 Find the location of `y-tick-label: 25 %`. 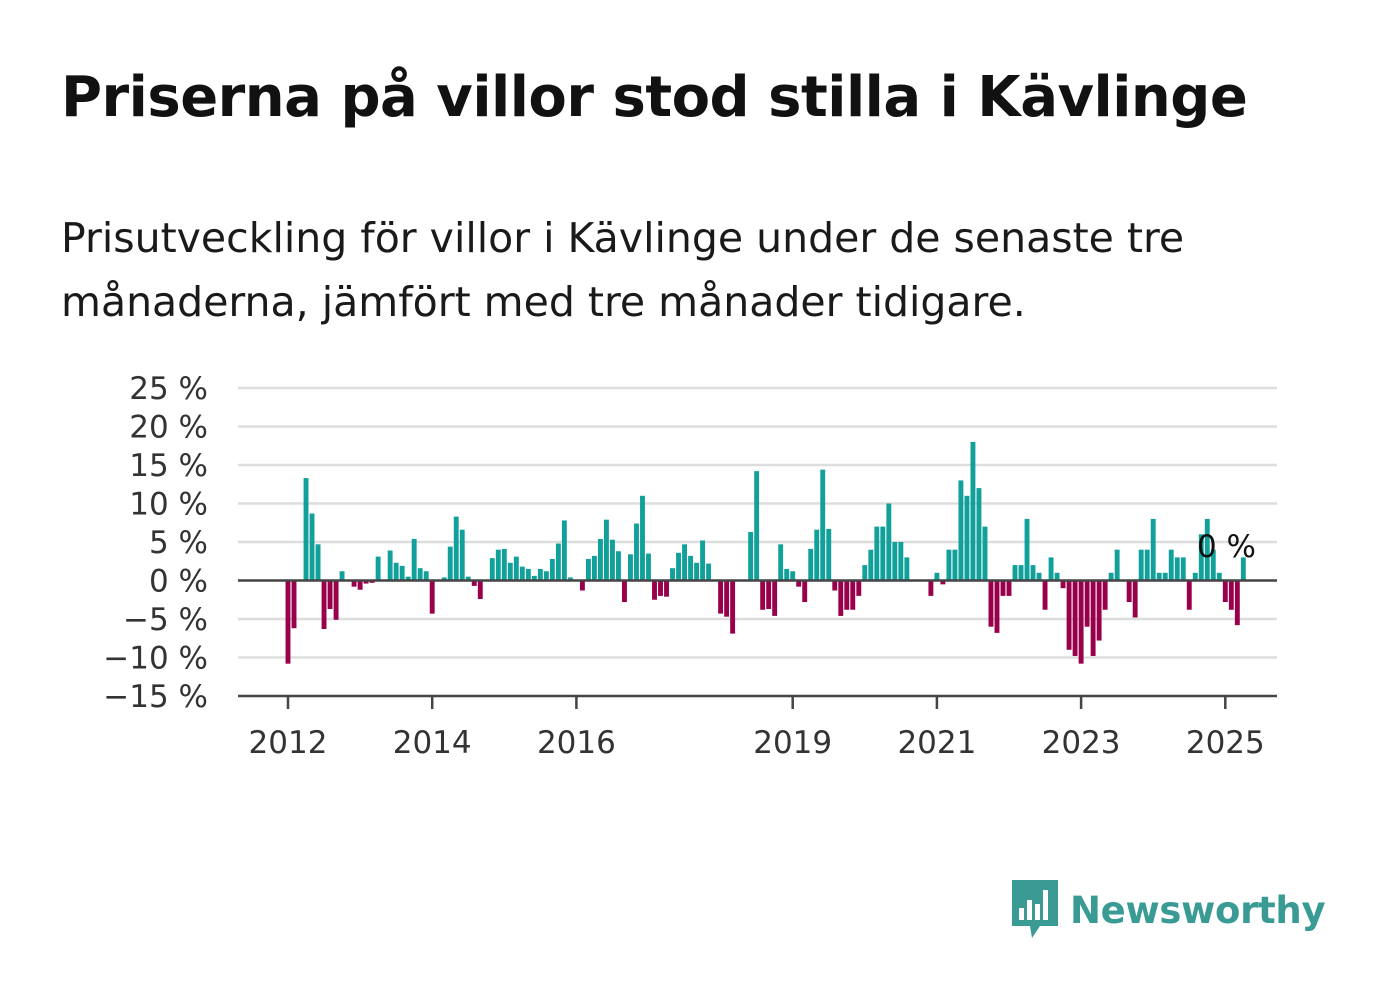

y-tick-label: 25 % is located at coordinates (168, 389).